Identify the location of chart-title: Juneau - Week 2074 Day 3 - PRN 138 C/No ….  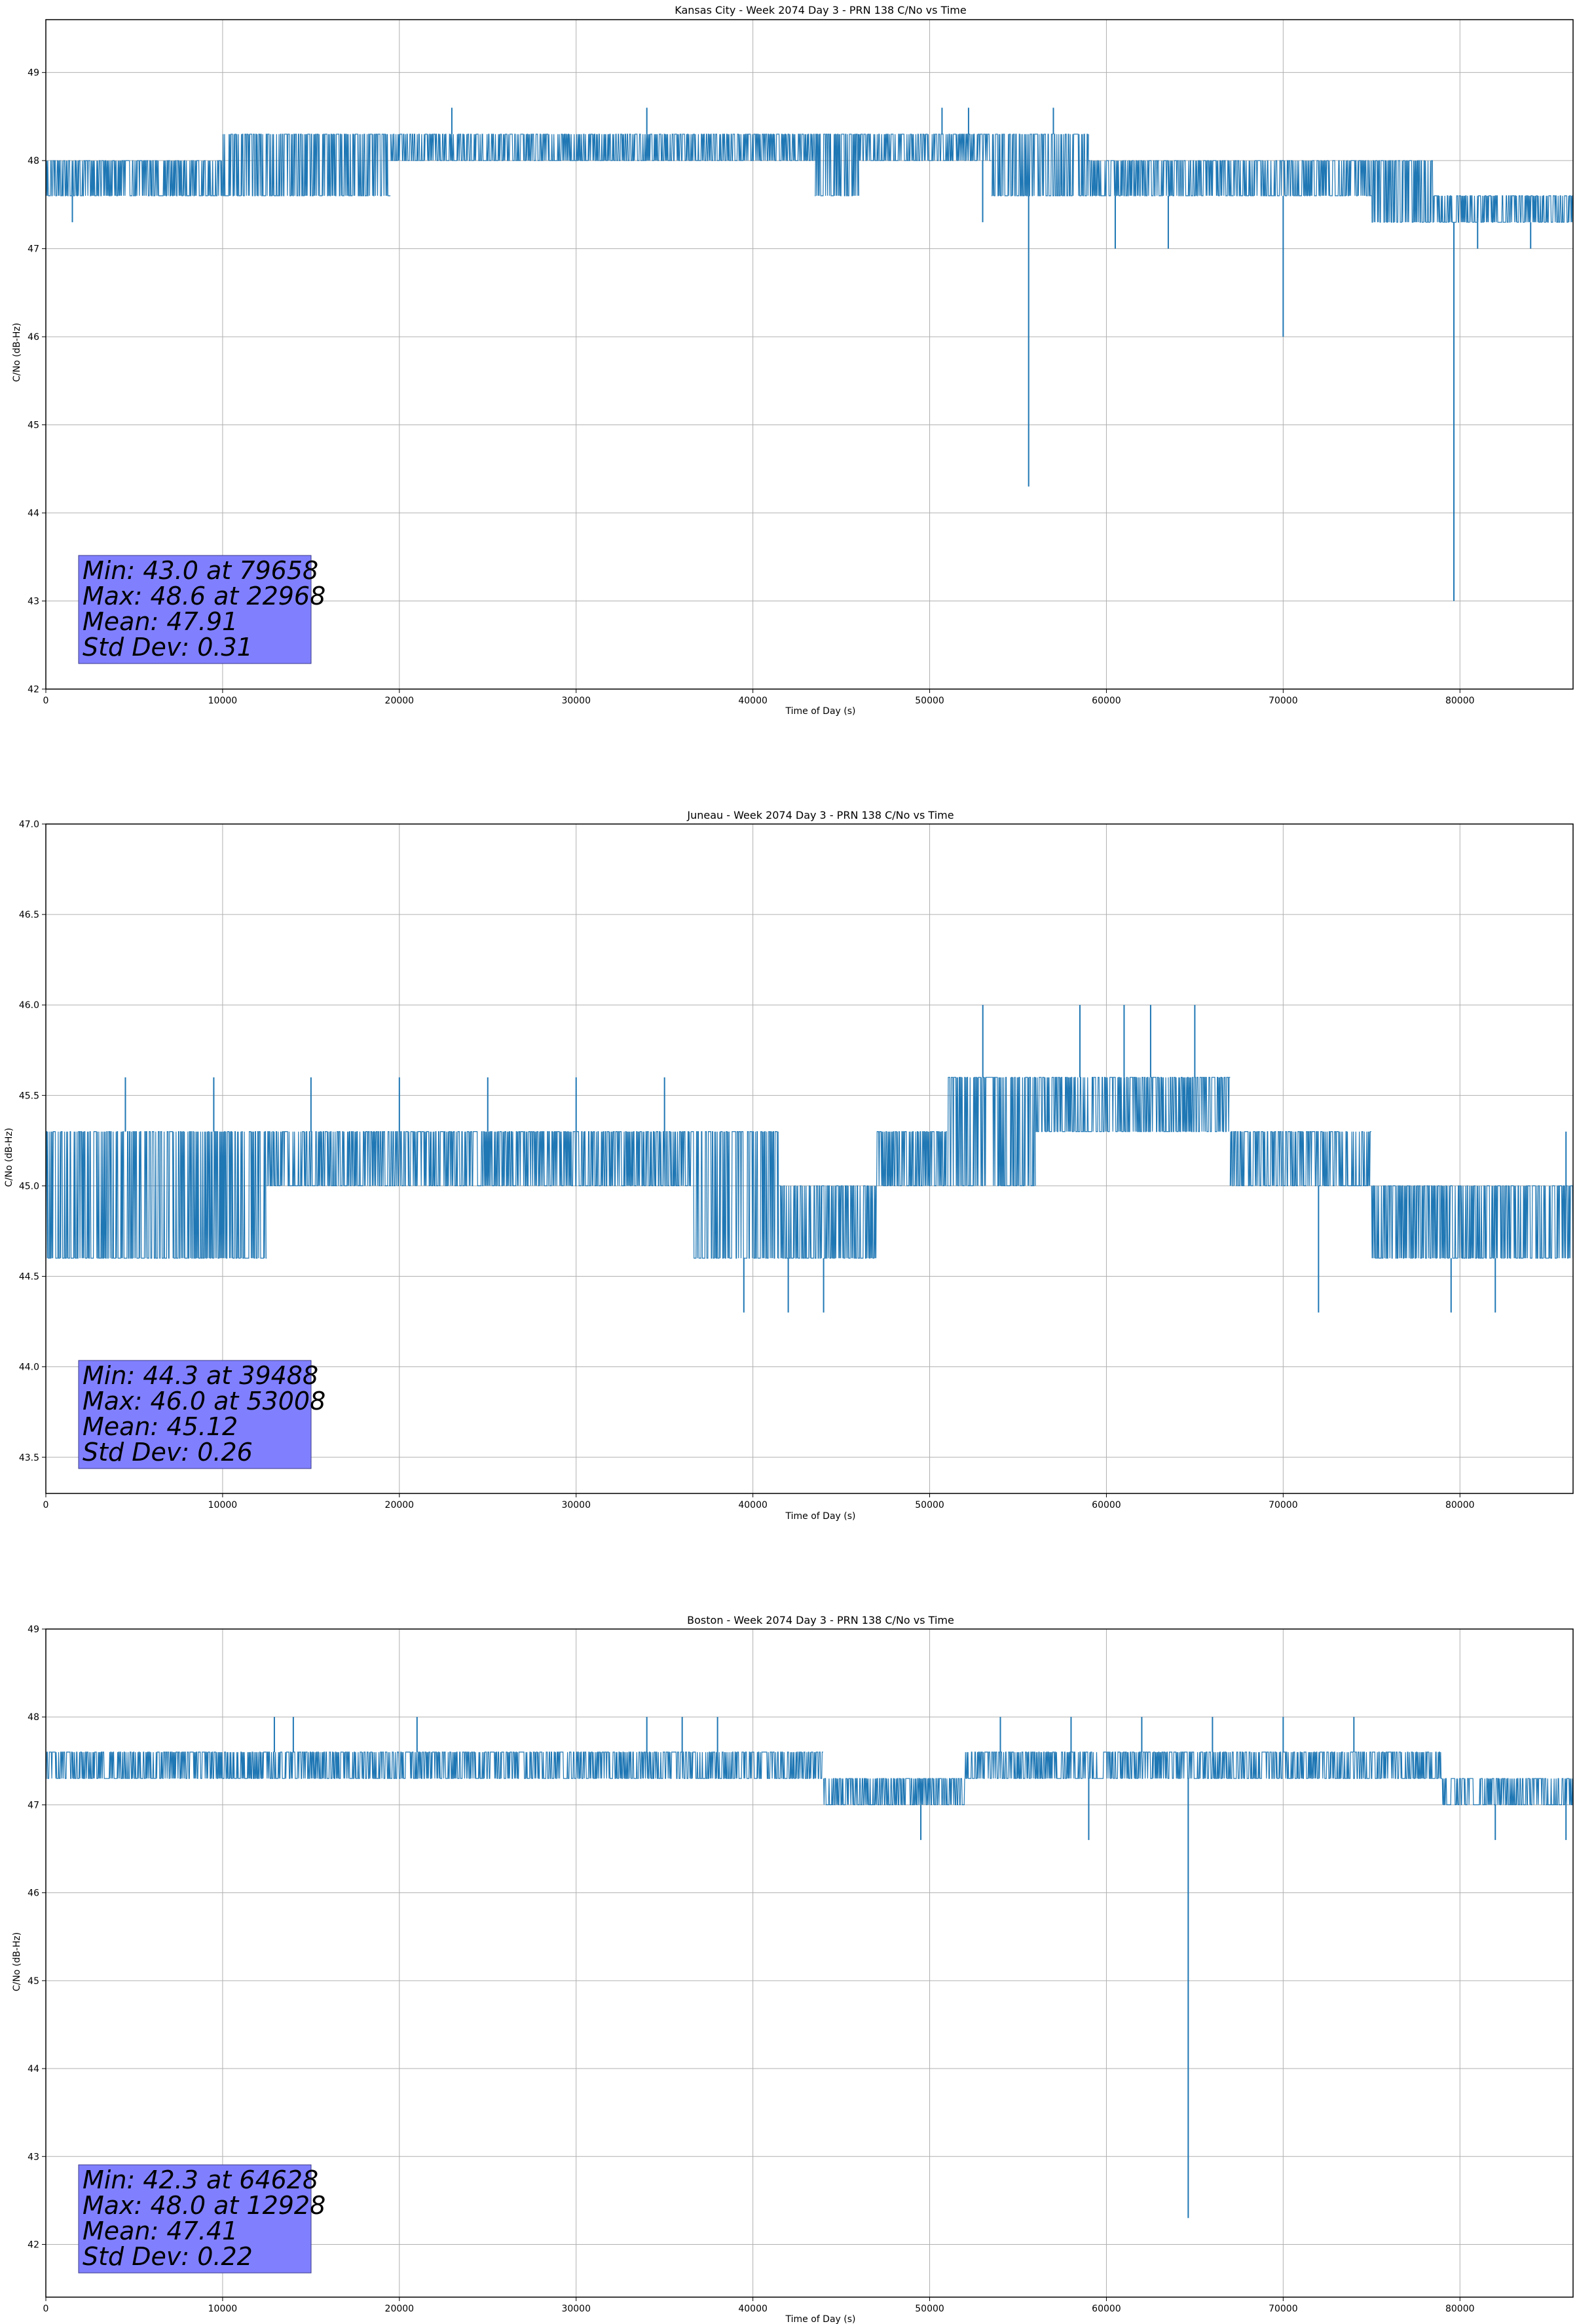
(820, 815).